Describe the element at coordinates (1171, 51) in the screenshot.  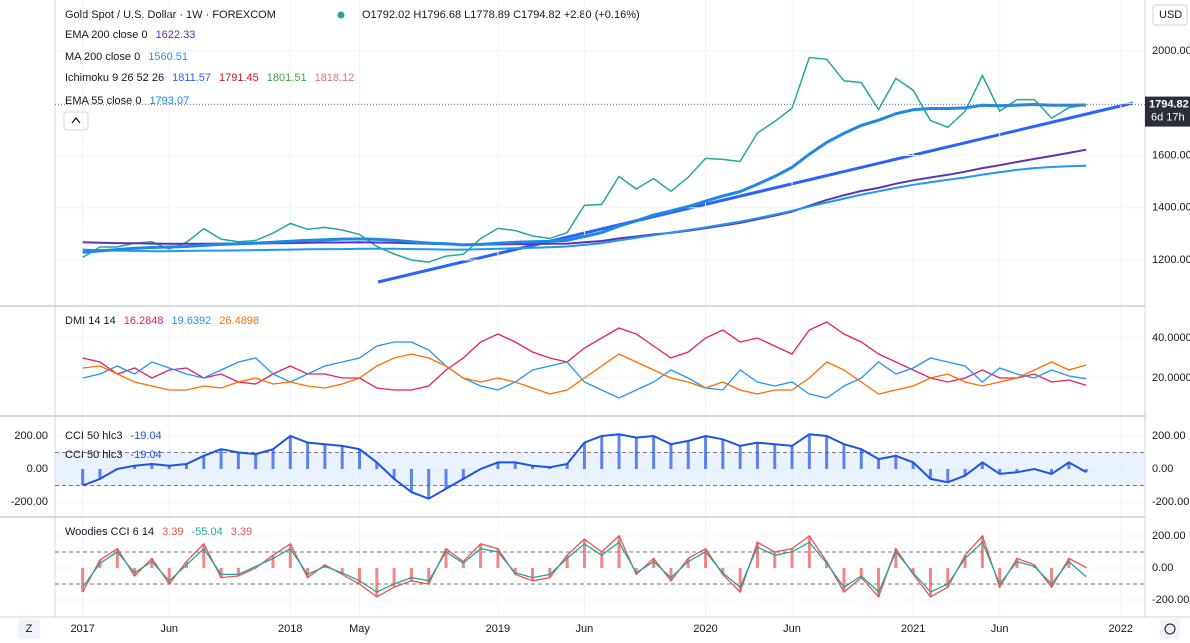
I see `y-tick-label: 2000.00` at that location.